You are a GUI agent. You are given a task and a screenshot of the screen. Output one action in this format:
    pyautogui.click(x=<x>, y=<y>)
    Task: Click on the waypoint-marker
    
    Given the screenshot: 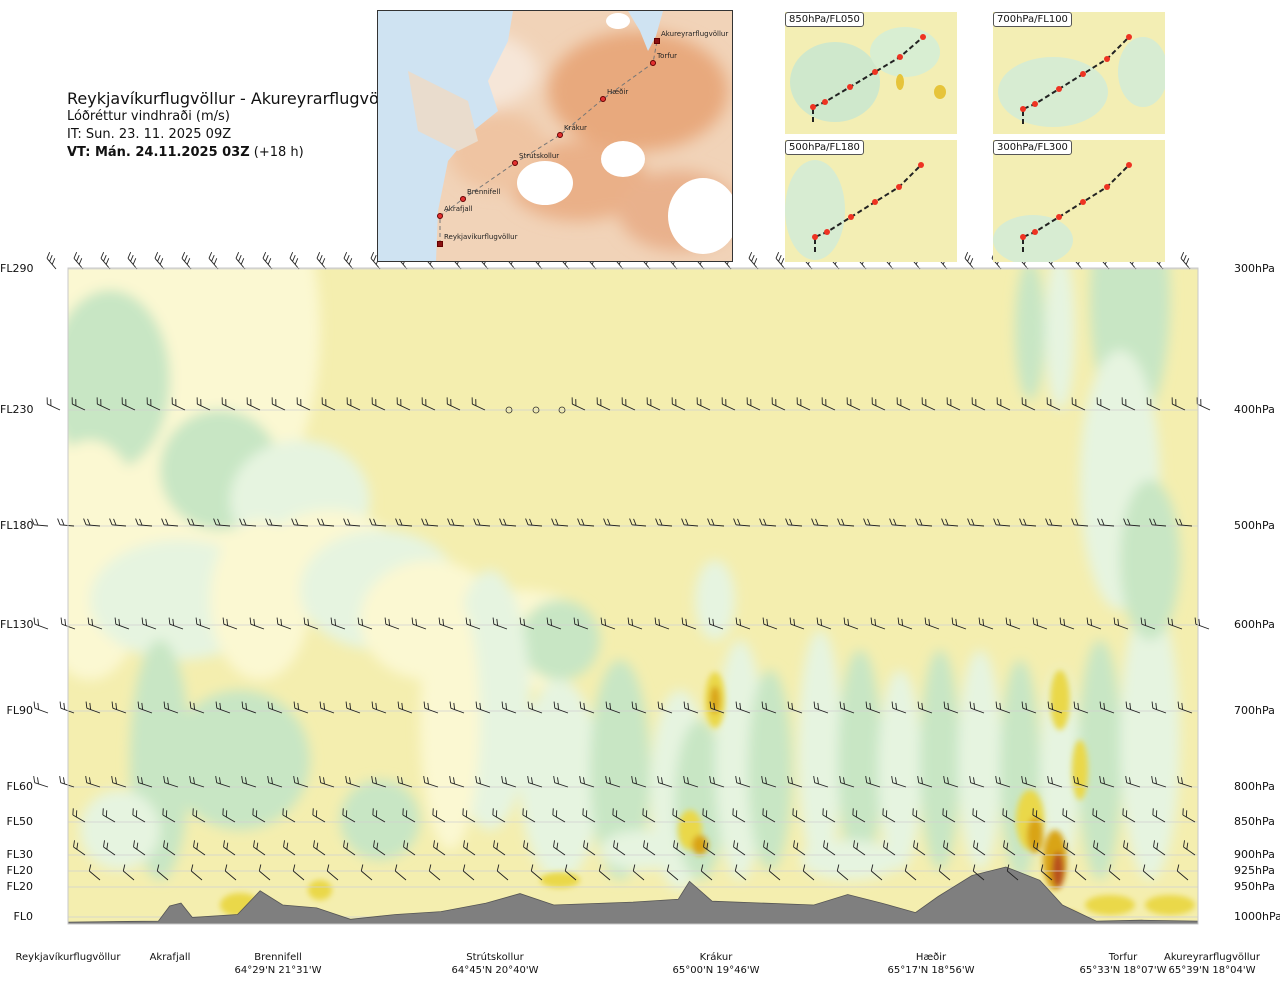 What is the action you would take?
    pyautogui.click(x=440, y=216)
    